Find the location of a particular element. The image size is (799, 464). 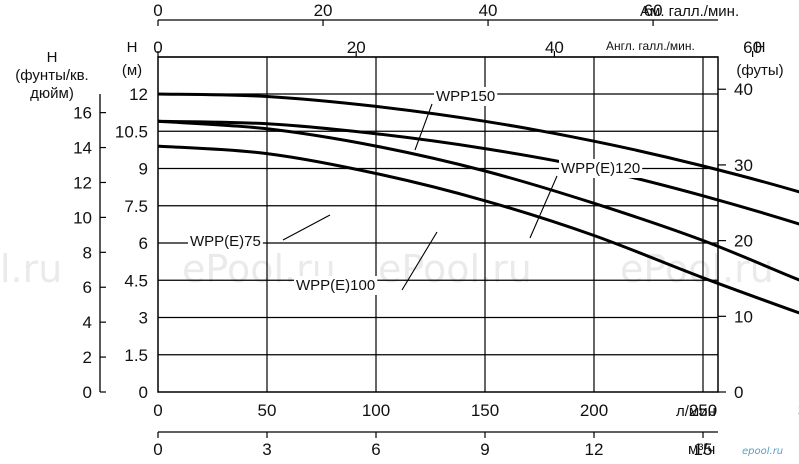

series-label: WPP(E)75 is located at coordinates (225, 241).